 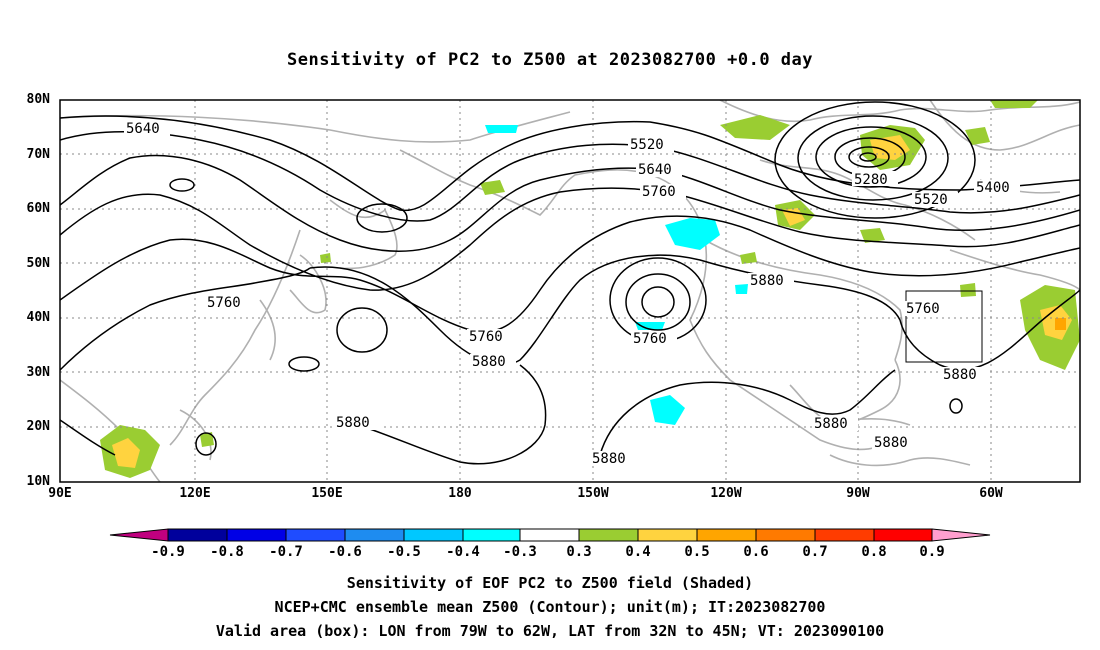 I want to click on lon-label-90w: 90W, so click(x=858, y=493).